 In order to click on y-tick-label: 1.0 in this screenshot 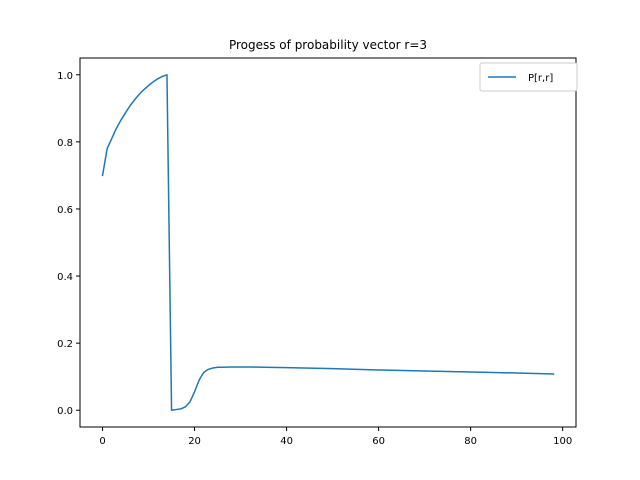, I will do `click(65, 76)`.